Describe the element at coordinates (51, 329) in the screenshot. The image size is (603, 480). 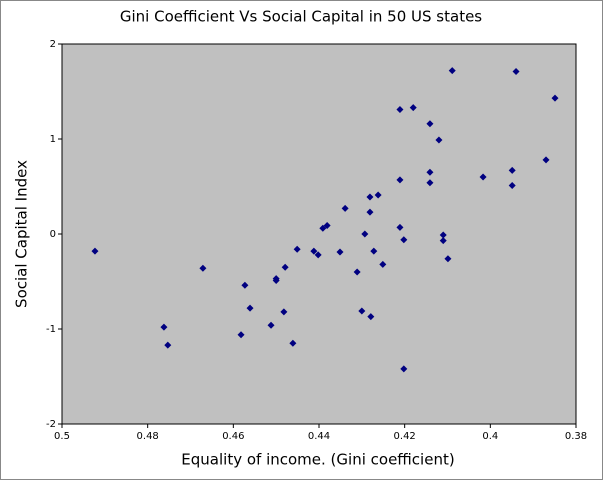
I see `y-tick-label: -1` at that location.